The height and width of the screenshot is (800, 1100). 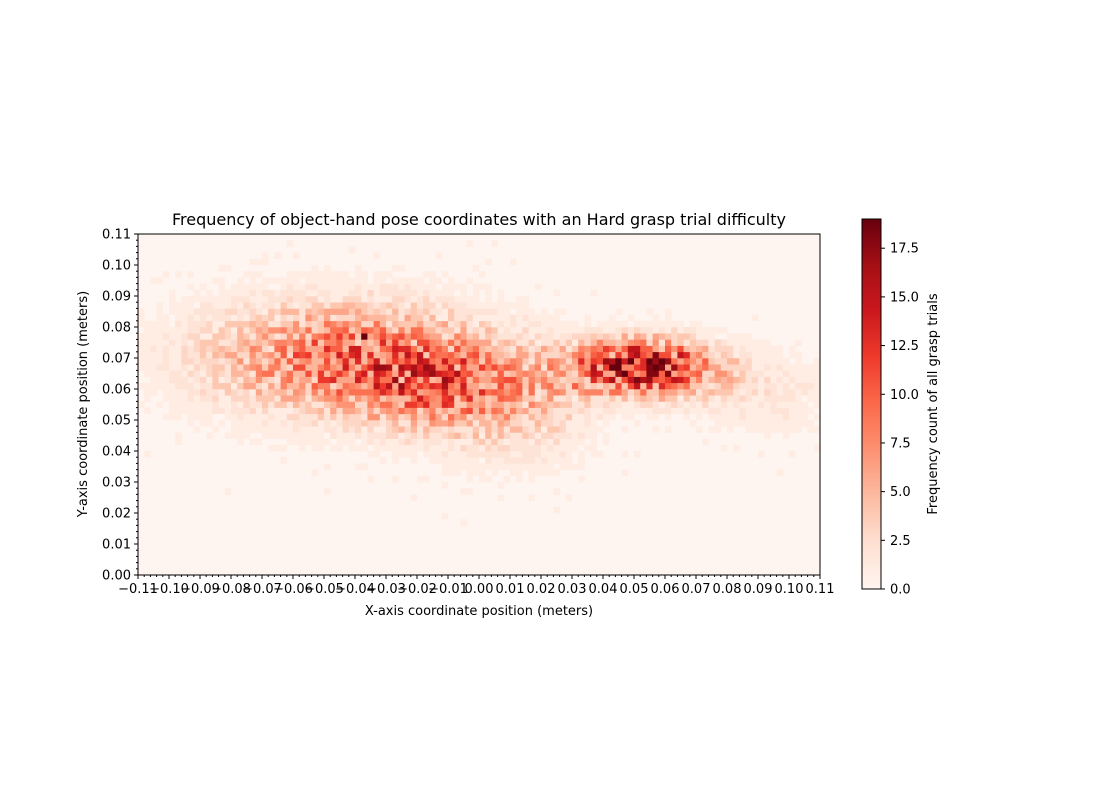 I want to click on x-tick-label: 0.10, so click(x=789, y=589).